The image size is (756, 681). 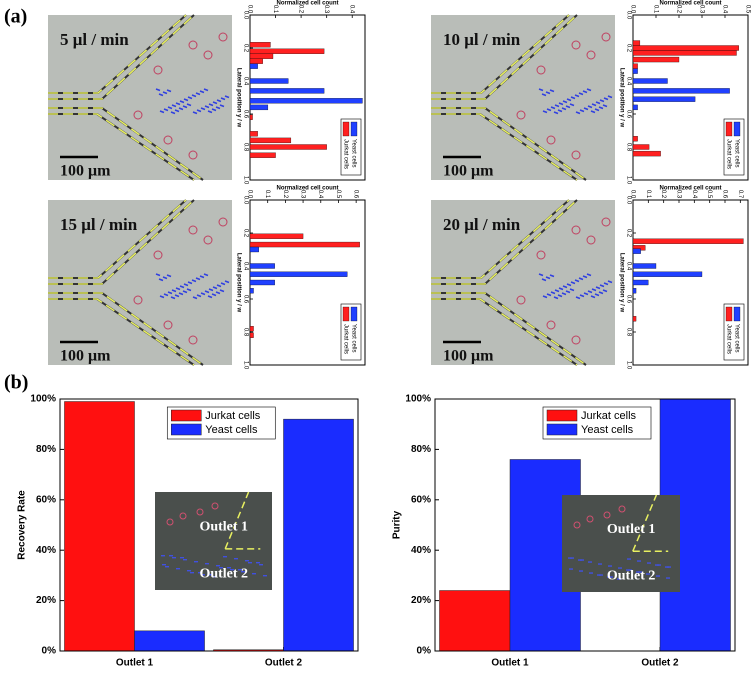 I want to click on y-tick-label: 0.6, so click(x=628, y=299).